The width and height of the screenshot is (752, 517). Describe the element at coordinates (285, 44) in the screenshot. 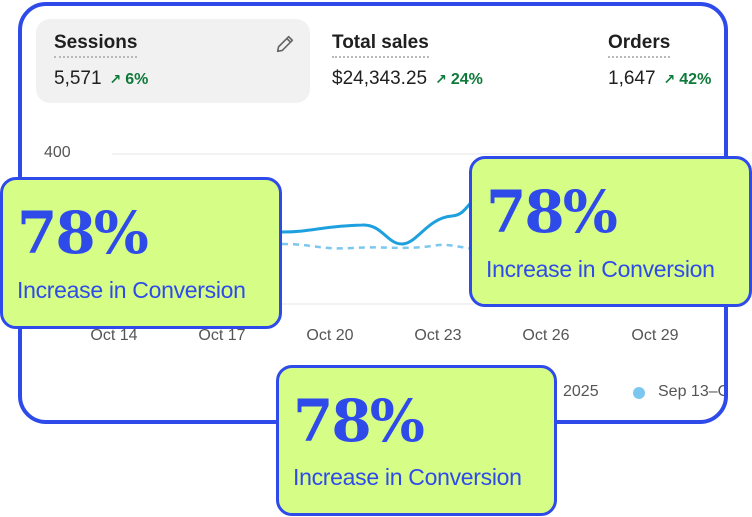

I see `pencil-icon` at that location.